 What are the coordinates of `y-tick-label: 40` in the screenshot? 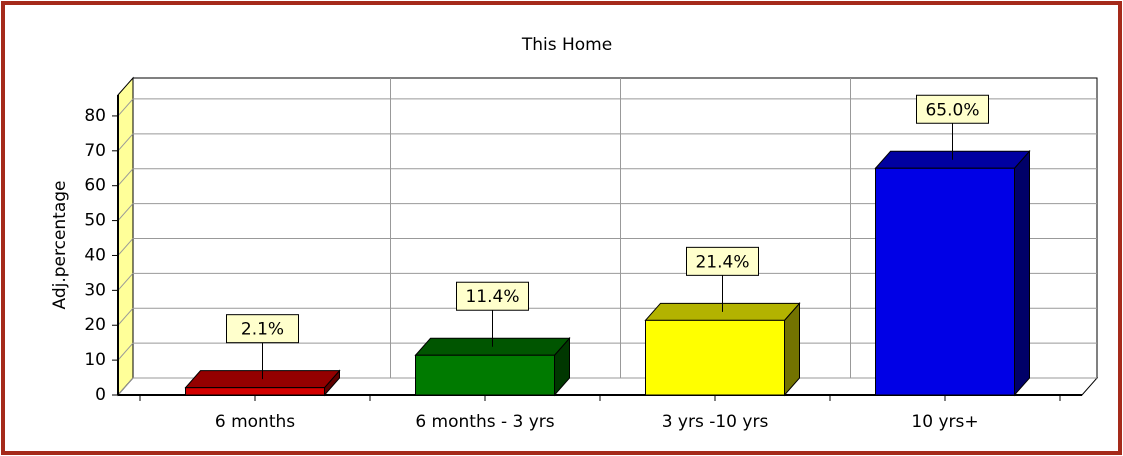 It's located at (95, 255).